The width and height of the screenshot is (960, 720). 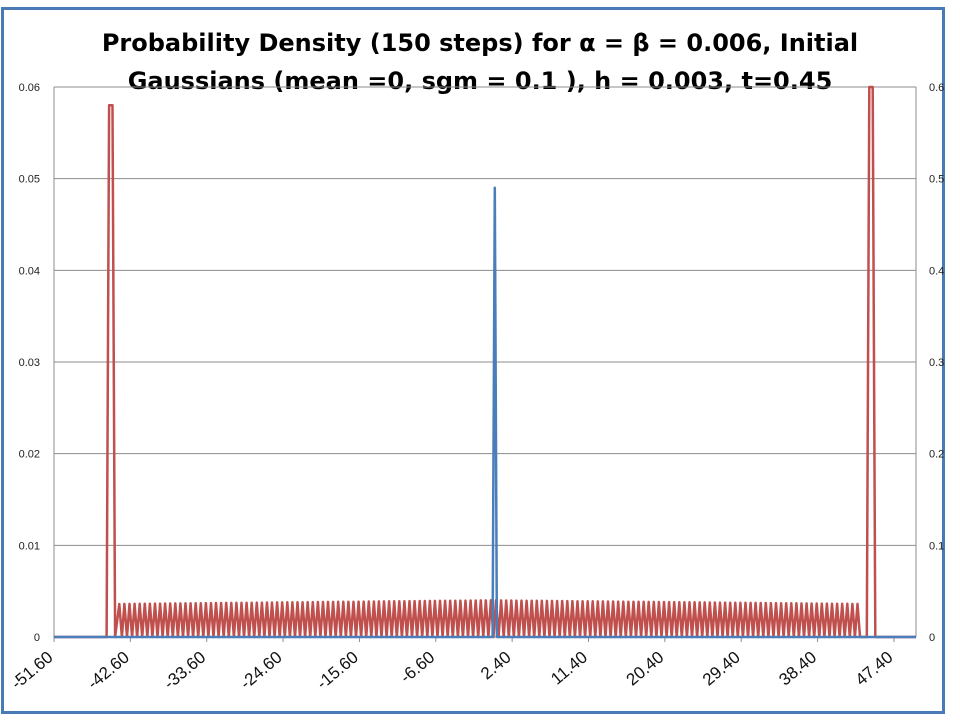 I want to click on y-left-tick-label: 0.03, so click(x=29, y=363).